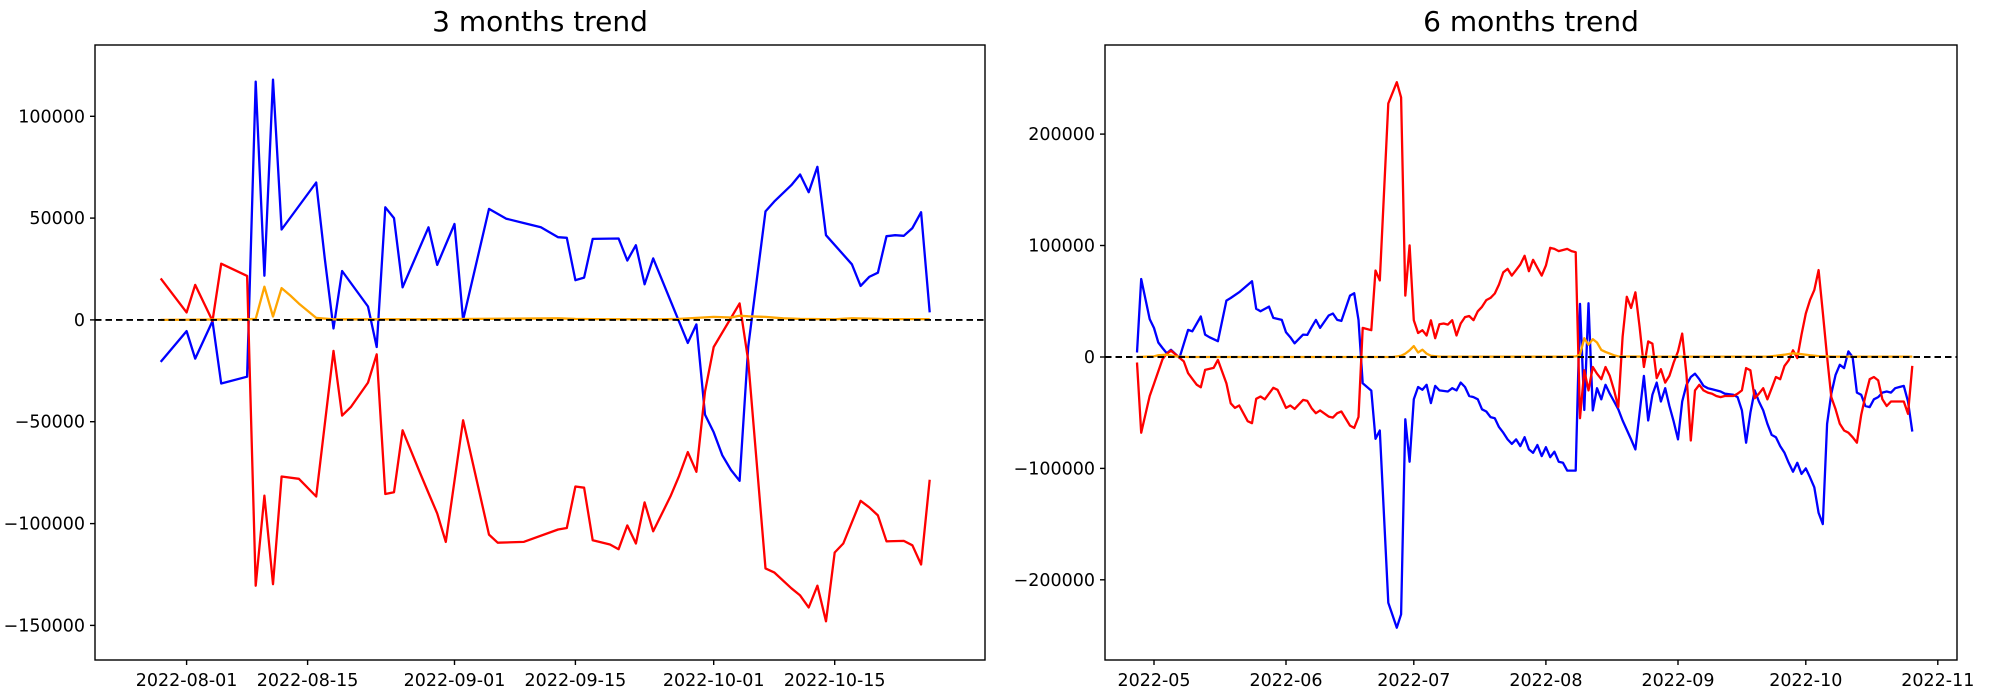 The image size is (2000, 700). I want to click on y-tick-label: 50000, so click(57, 219).